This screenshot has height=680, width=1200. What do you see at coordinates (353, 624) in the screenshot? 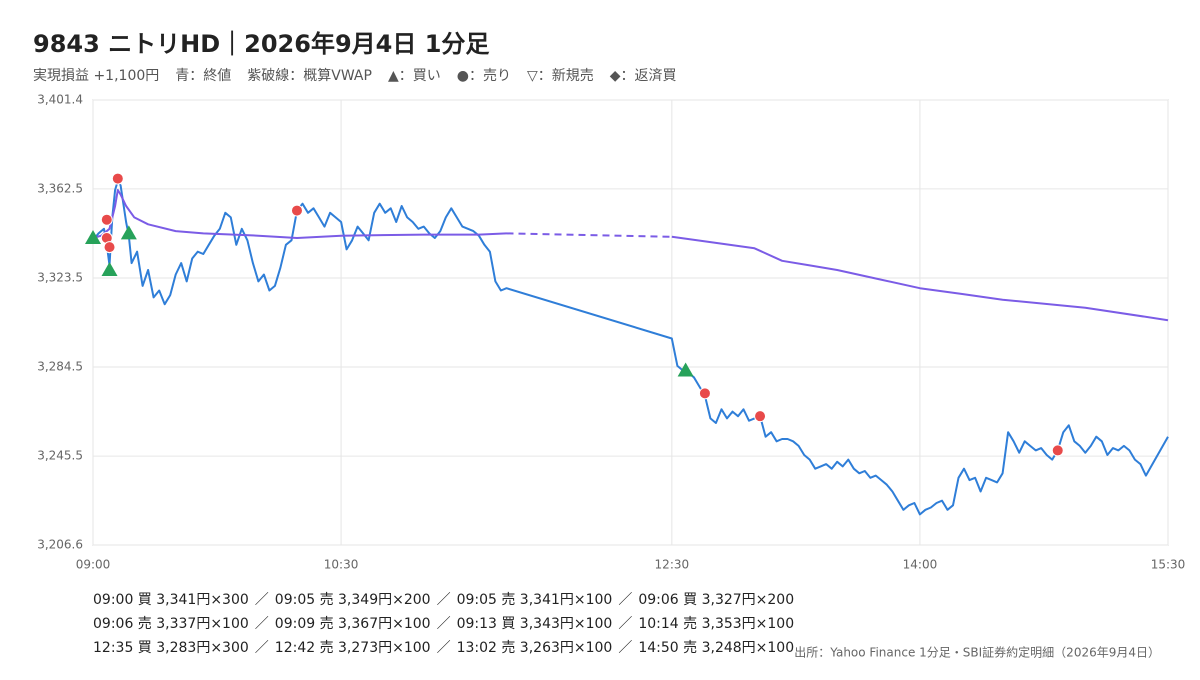
I see `trade-entry: 09:09 売 3,367円×100` at bounding box center [353, 624].